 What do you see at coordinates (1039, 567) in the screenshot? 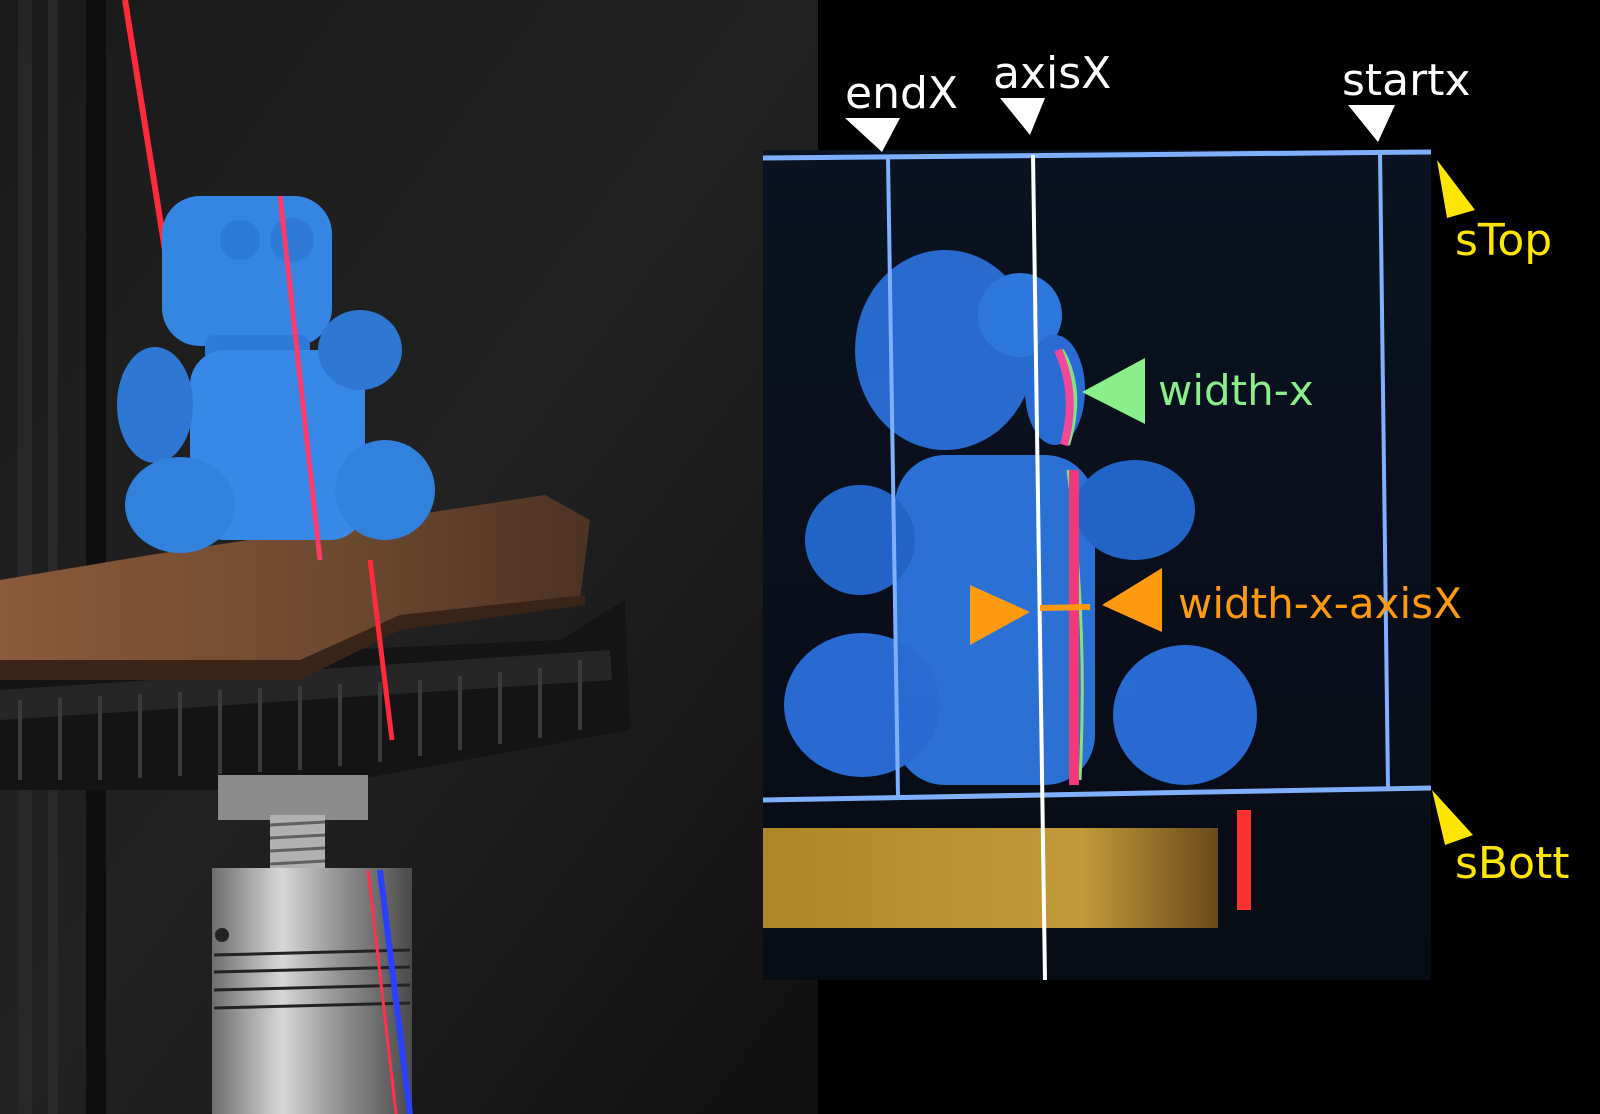
I see `axisx-line` at bounding box center [1039, 567].